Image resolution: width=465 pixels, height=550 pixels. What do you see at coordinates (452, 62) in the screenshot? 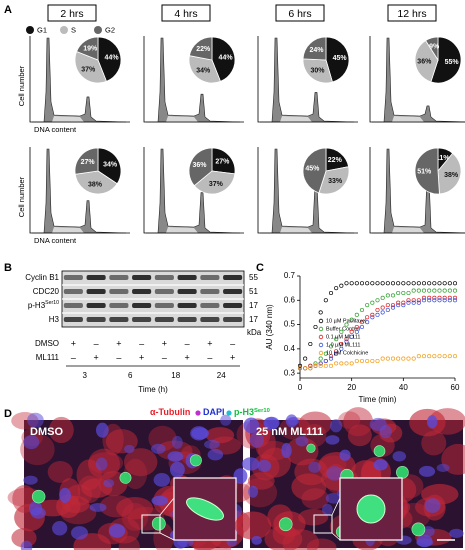
I see `pie-label: 55%` at bounding box center [452, 62].